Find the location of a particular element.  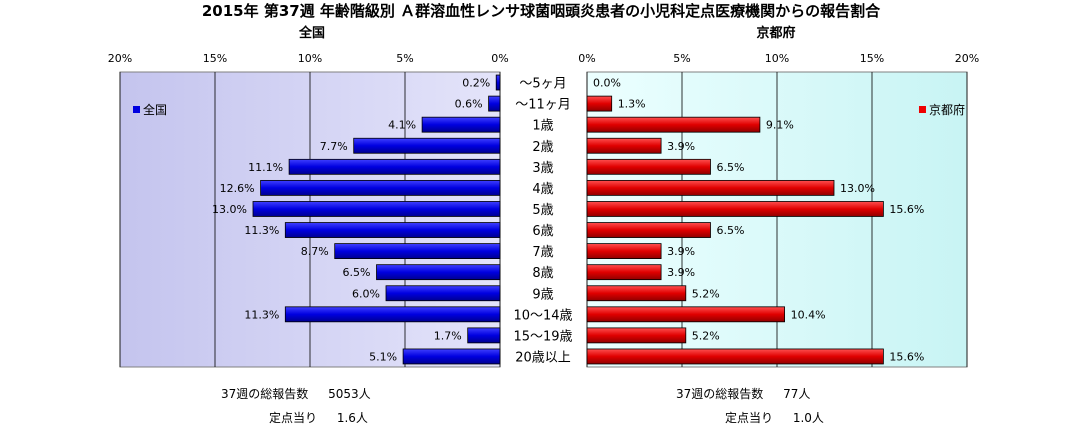

kyoto-total-value: 77人 is located at coordinates (797, 394).